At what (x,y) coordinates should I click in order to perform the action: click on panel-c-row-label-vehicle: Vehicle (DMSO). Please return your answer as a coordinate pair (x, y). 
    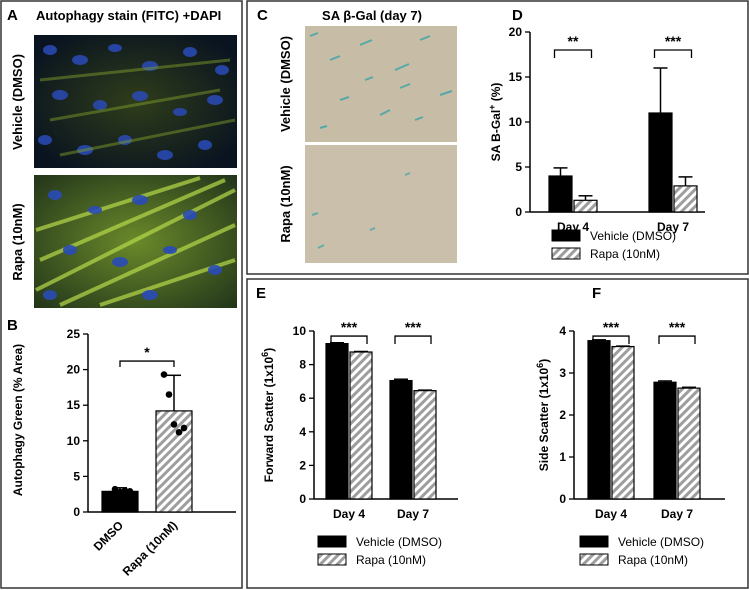
    Looking at the image, I should click on (285, 84).